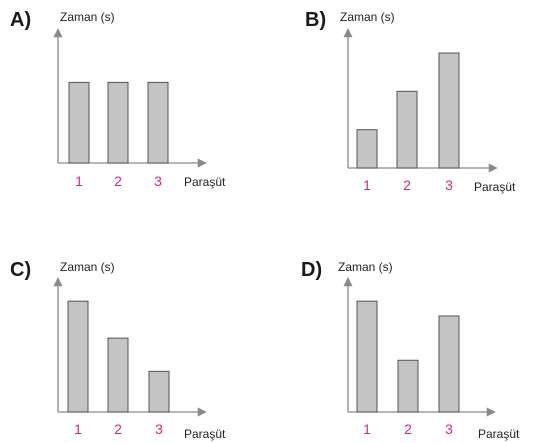 The width and height of the screenshot is (551, 443). Describe the element at coordinates (20, 20) in the screenshot. I see `option-label: A)` at that location.